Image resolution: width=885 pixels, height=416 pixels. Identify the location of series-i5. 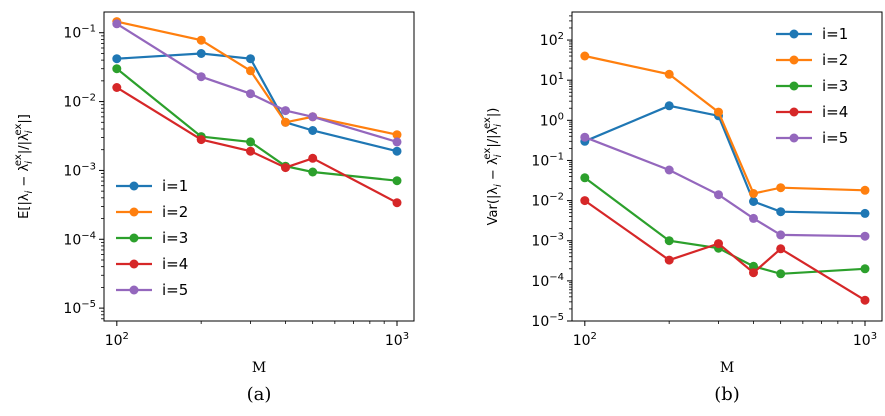
(725, 186).